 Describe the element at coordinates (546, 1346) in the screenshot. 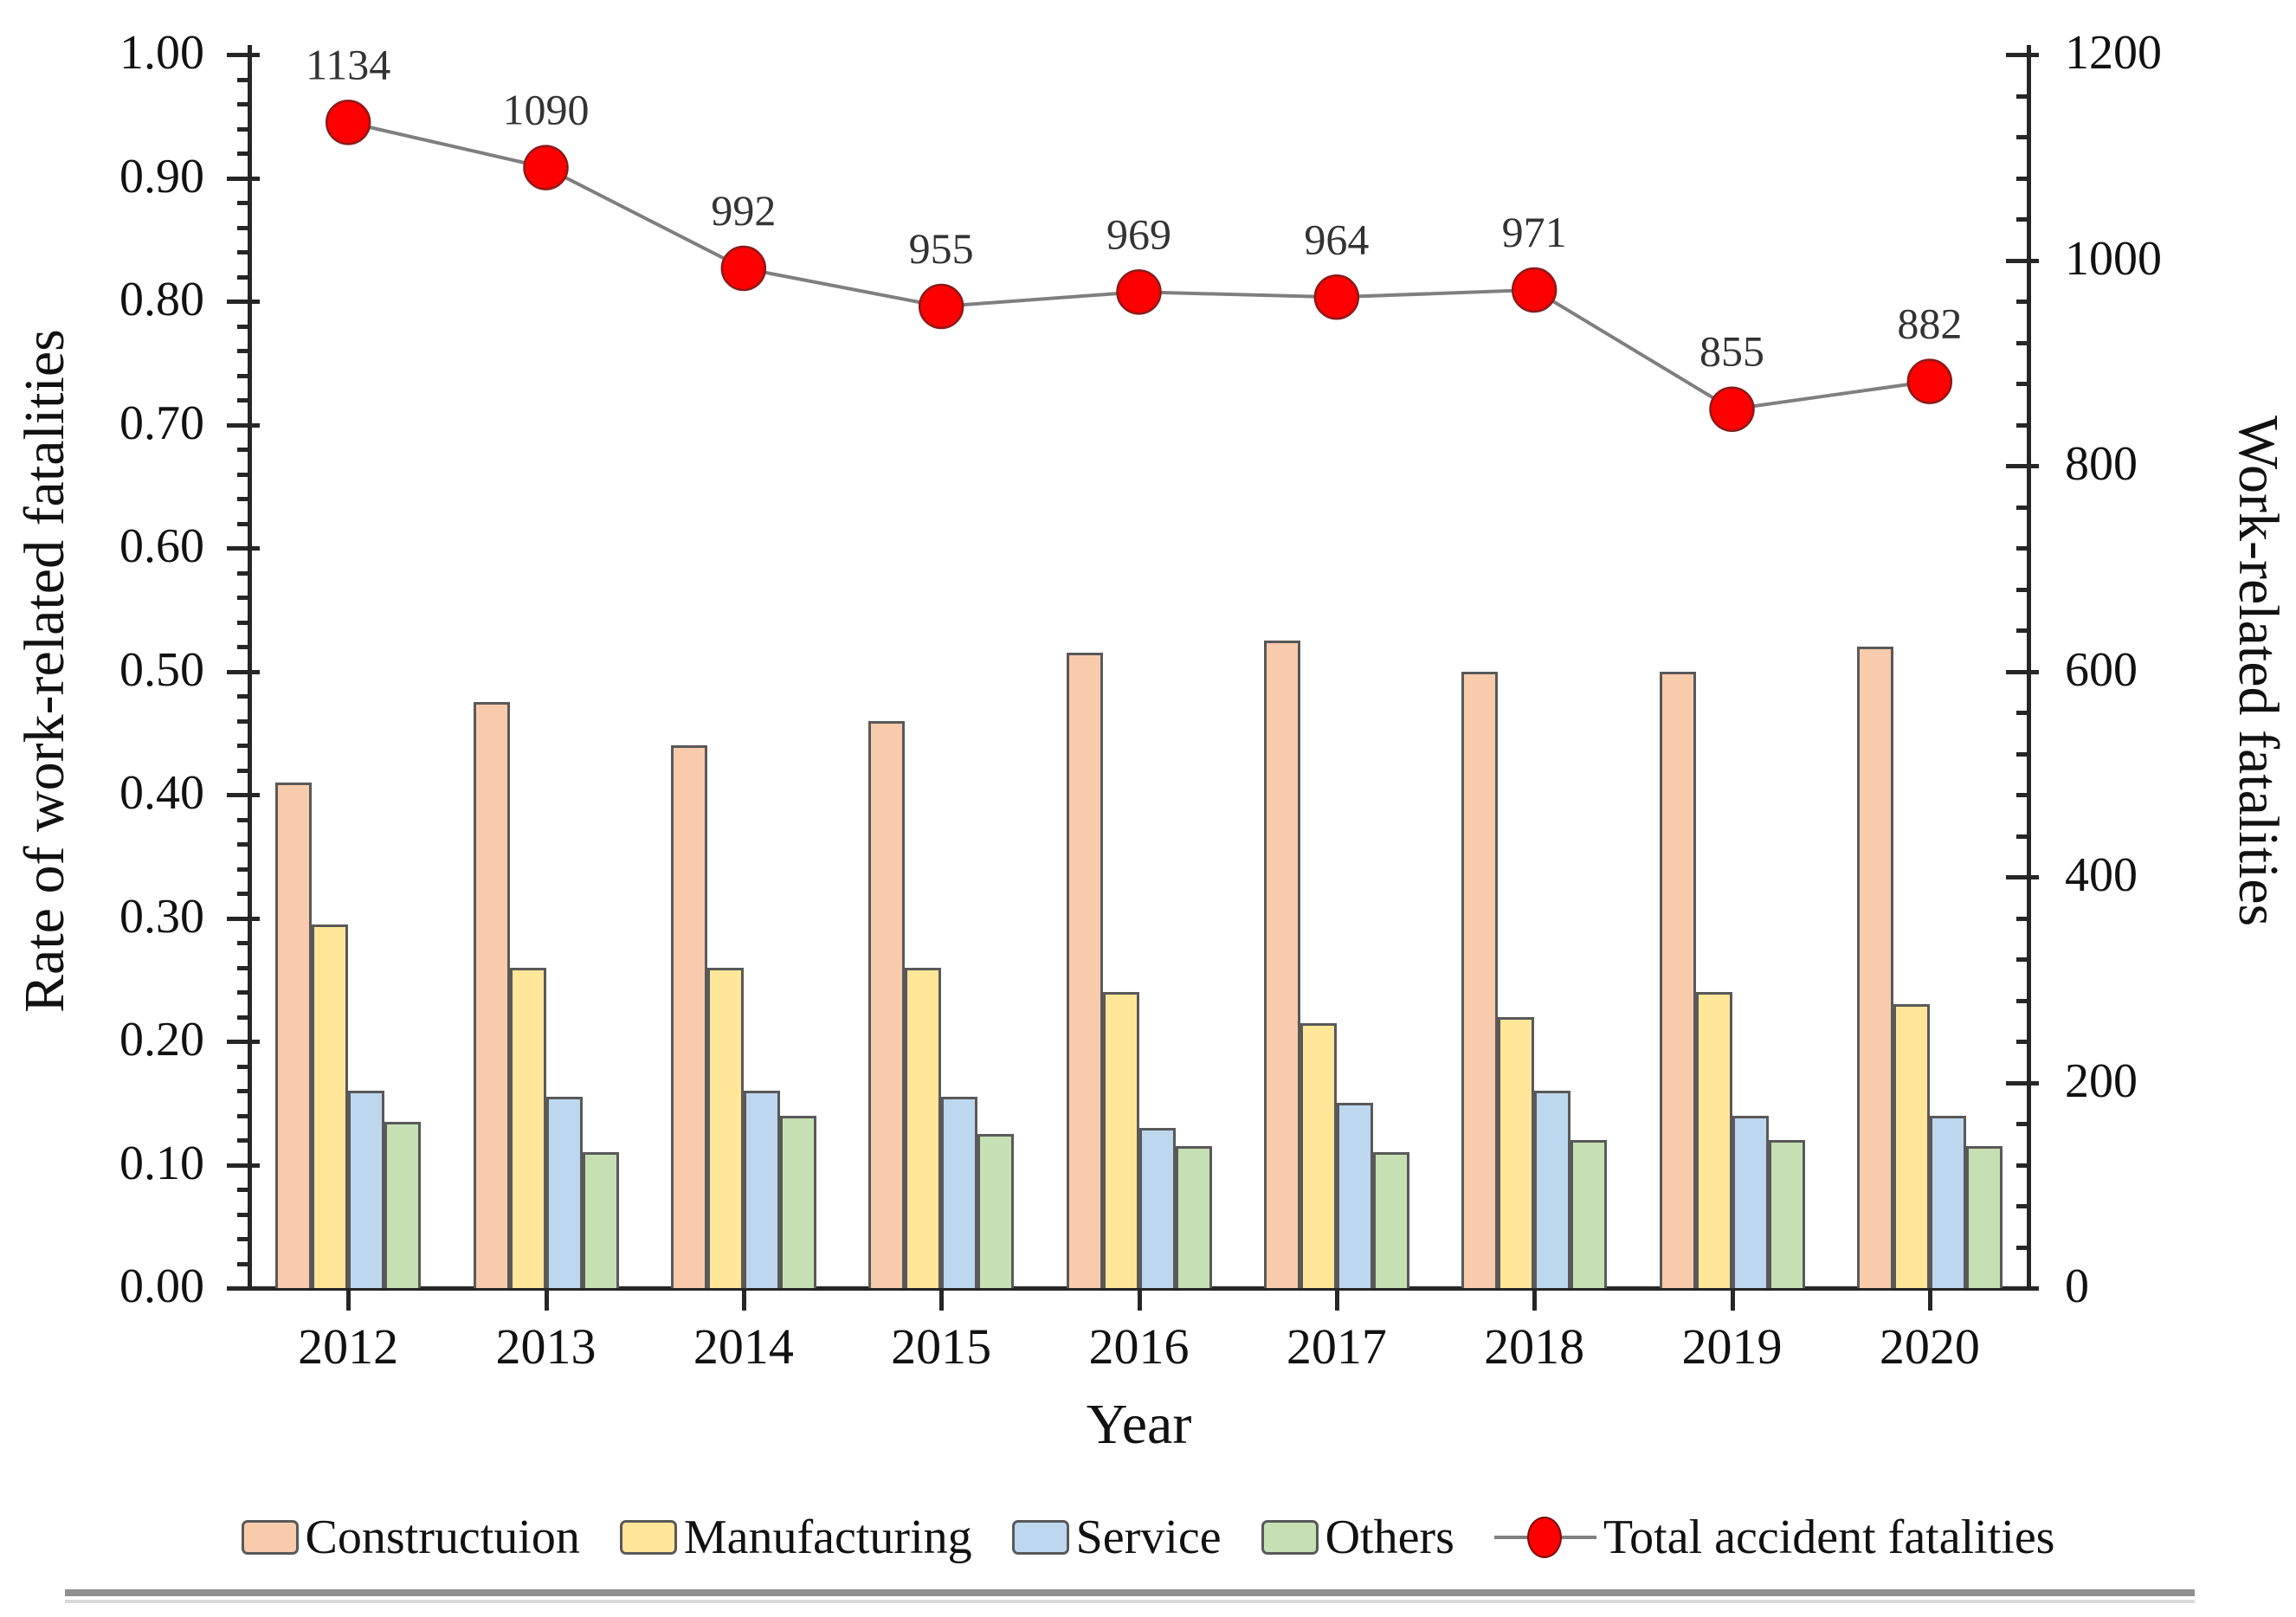

I see `x-axis-year-label: 2013` at that location.